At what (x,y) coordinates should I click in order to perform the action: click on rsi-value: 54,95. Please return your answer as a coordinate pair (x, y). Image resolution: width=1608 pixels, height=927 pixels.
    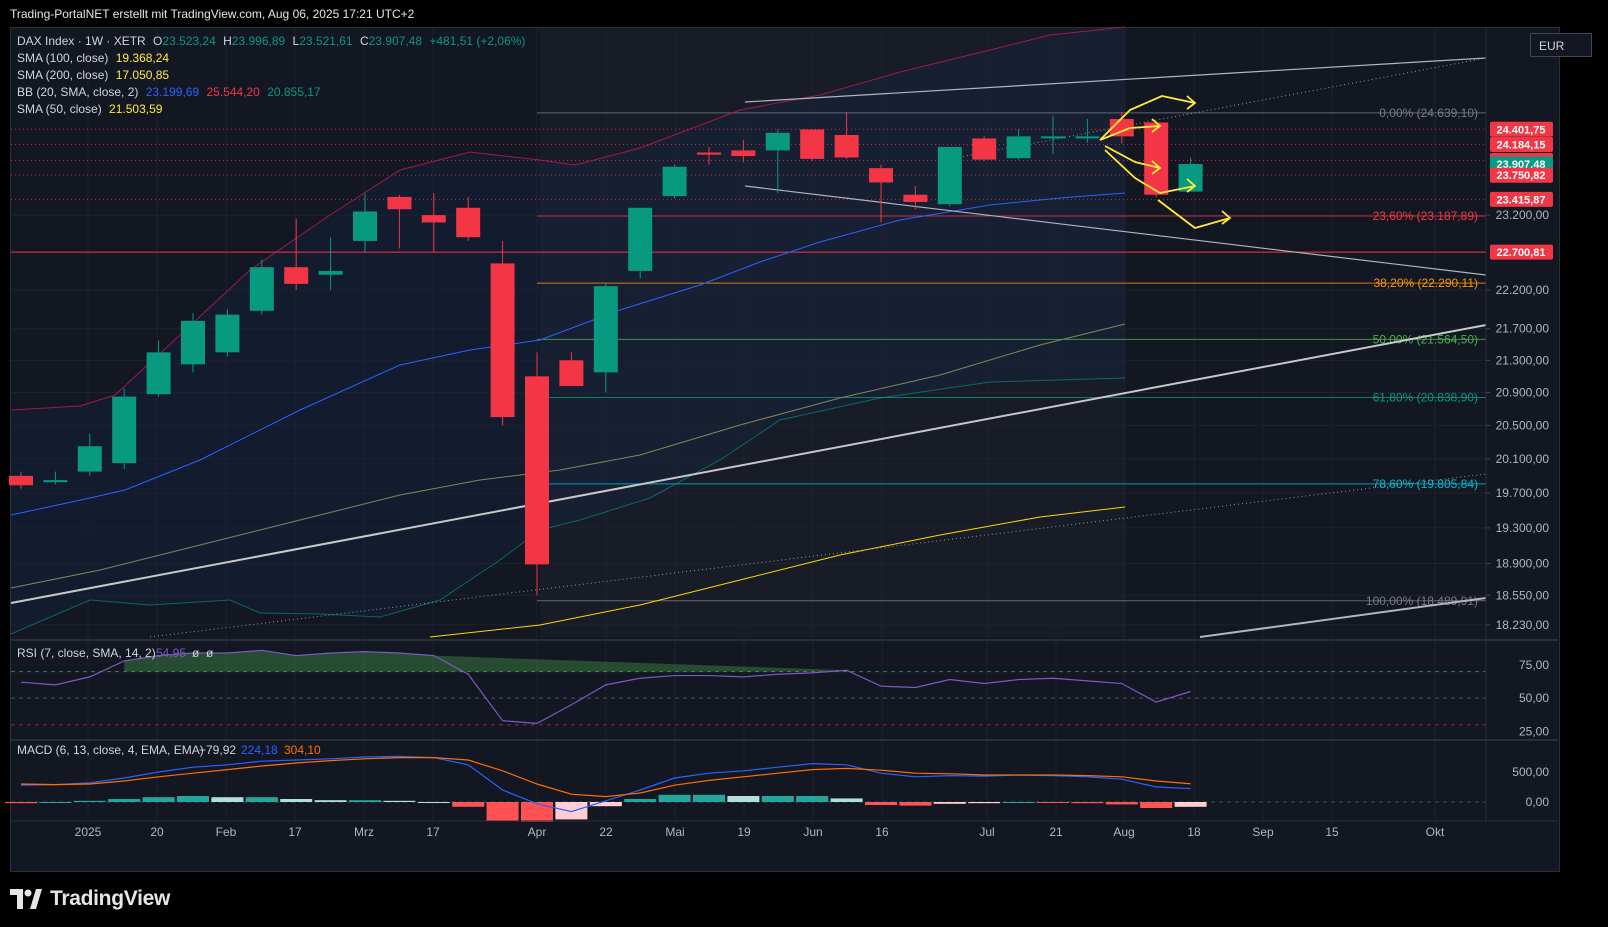
    Looking at the image, I should click on (171, 653).